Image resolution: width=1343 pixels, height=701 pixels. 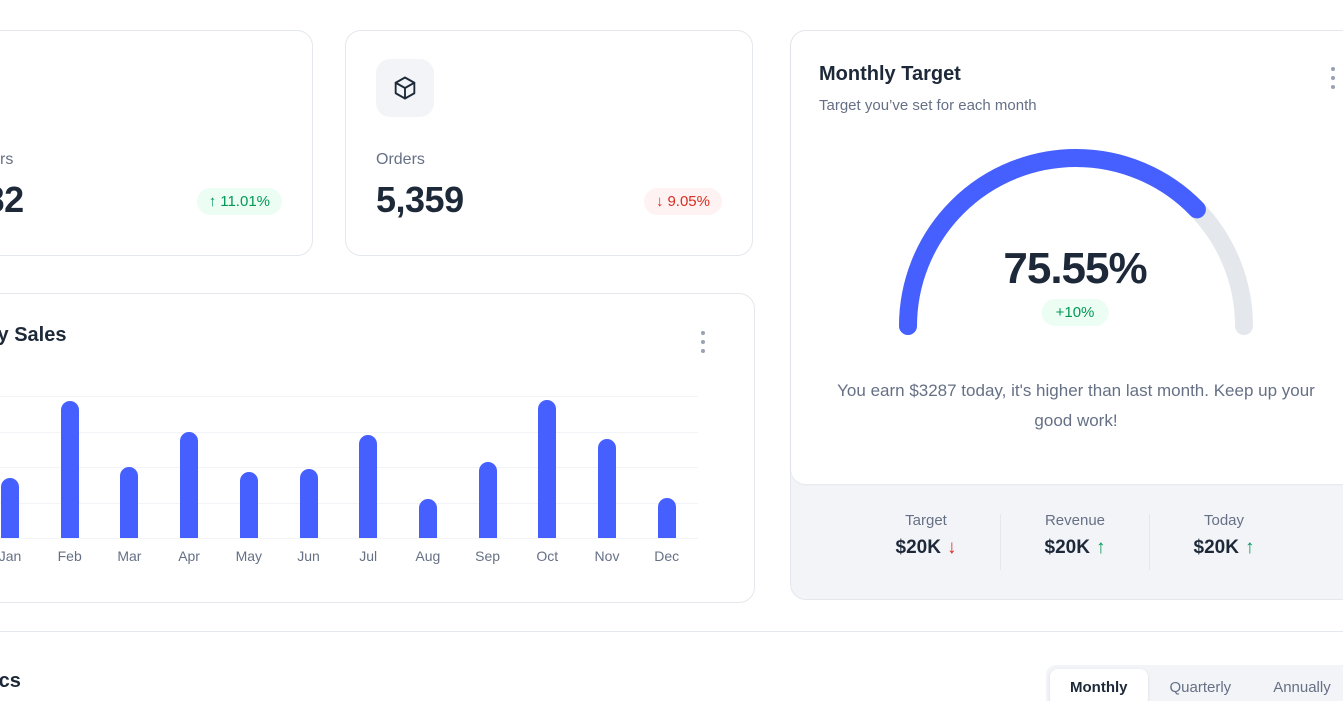 What do you see at coordinates (926, 535) in the screenshot?
I see `target-stat: Target $20K` at bounding box center [926, 535].